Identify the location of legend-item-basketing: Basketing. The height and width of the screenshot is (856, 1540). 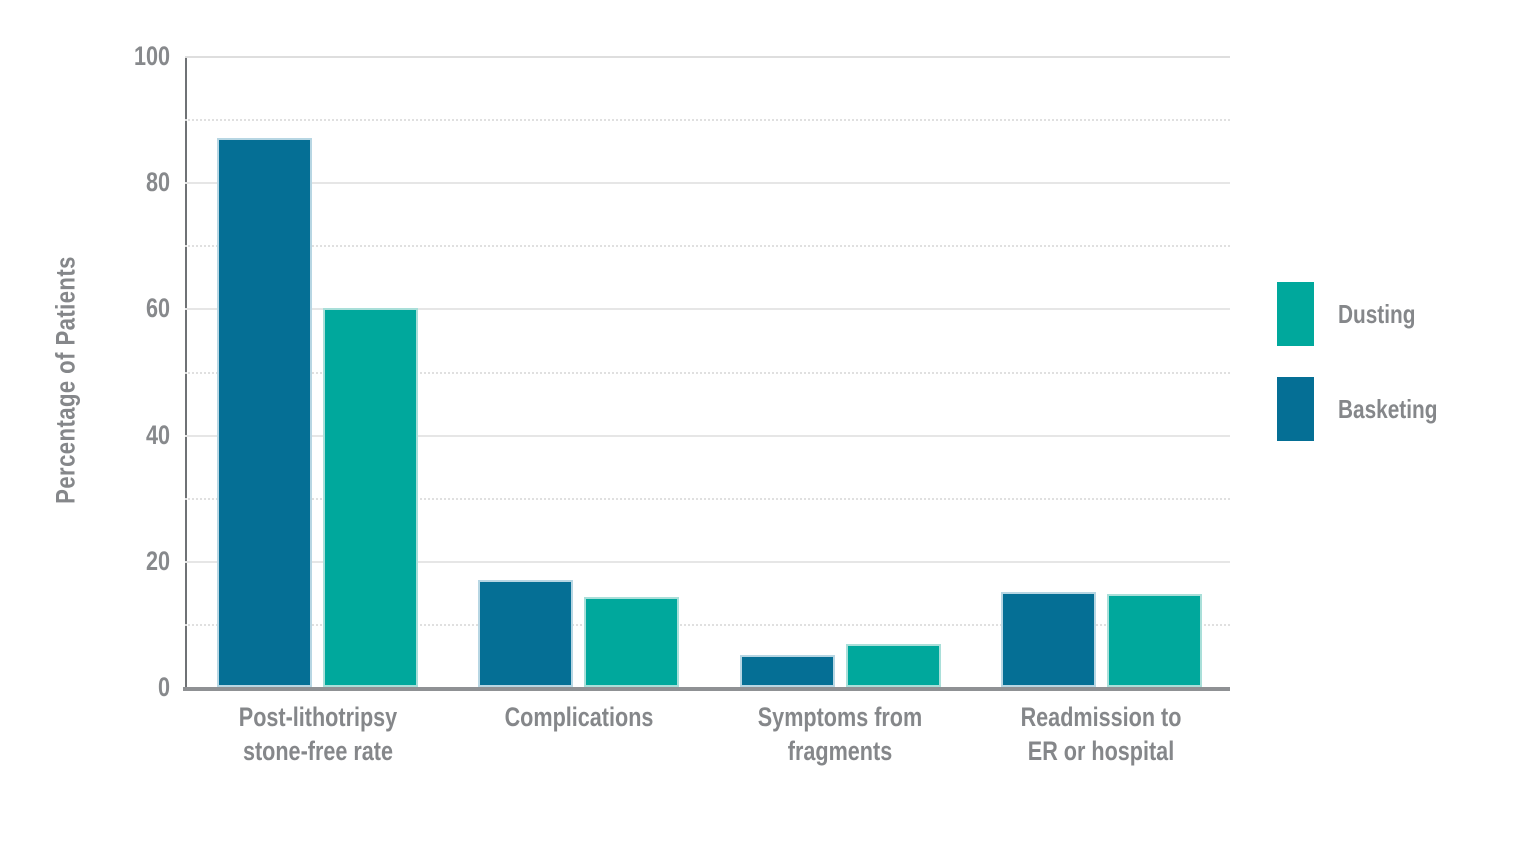
(1369, 409).